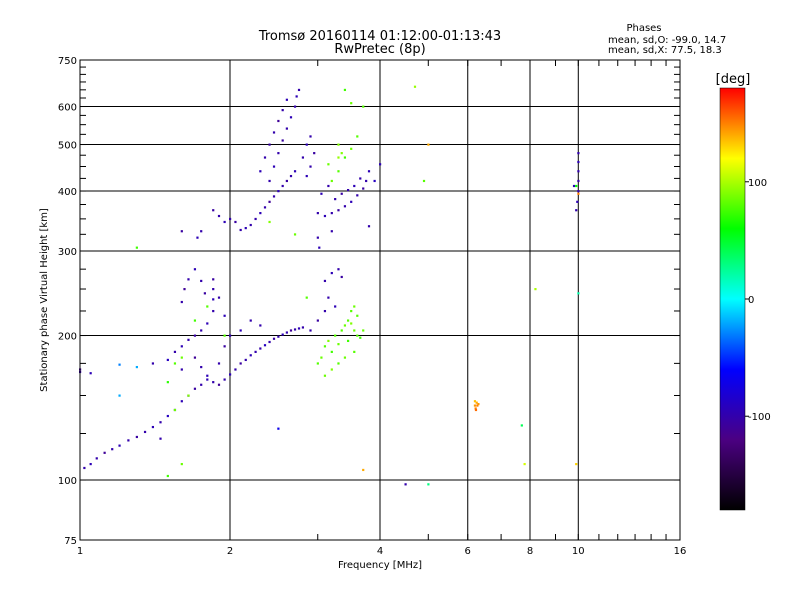 This screenshot has height=600, width=800. I want to click on colorbar, so click(732, 299).